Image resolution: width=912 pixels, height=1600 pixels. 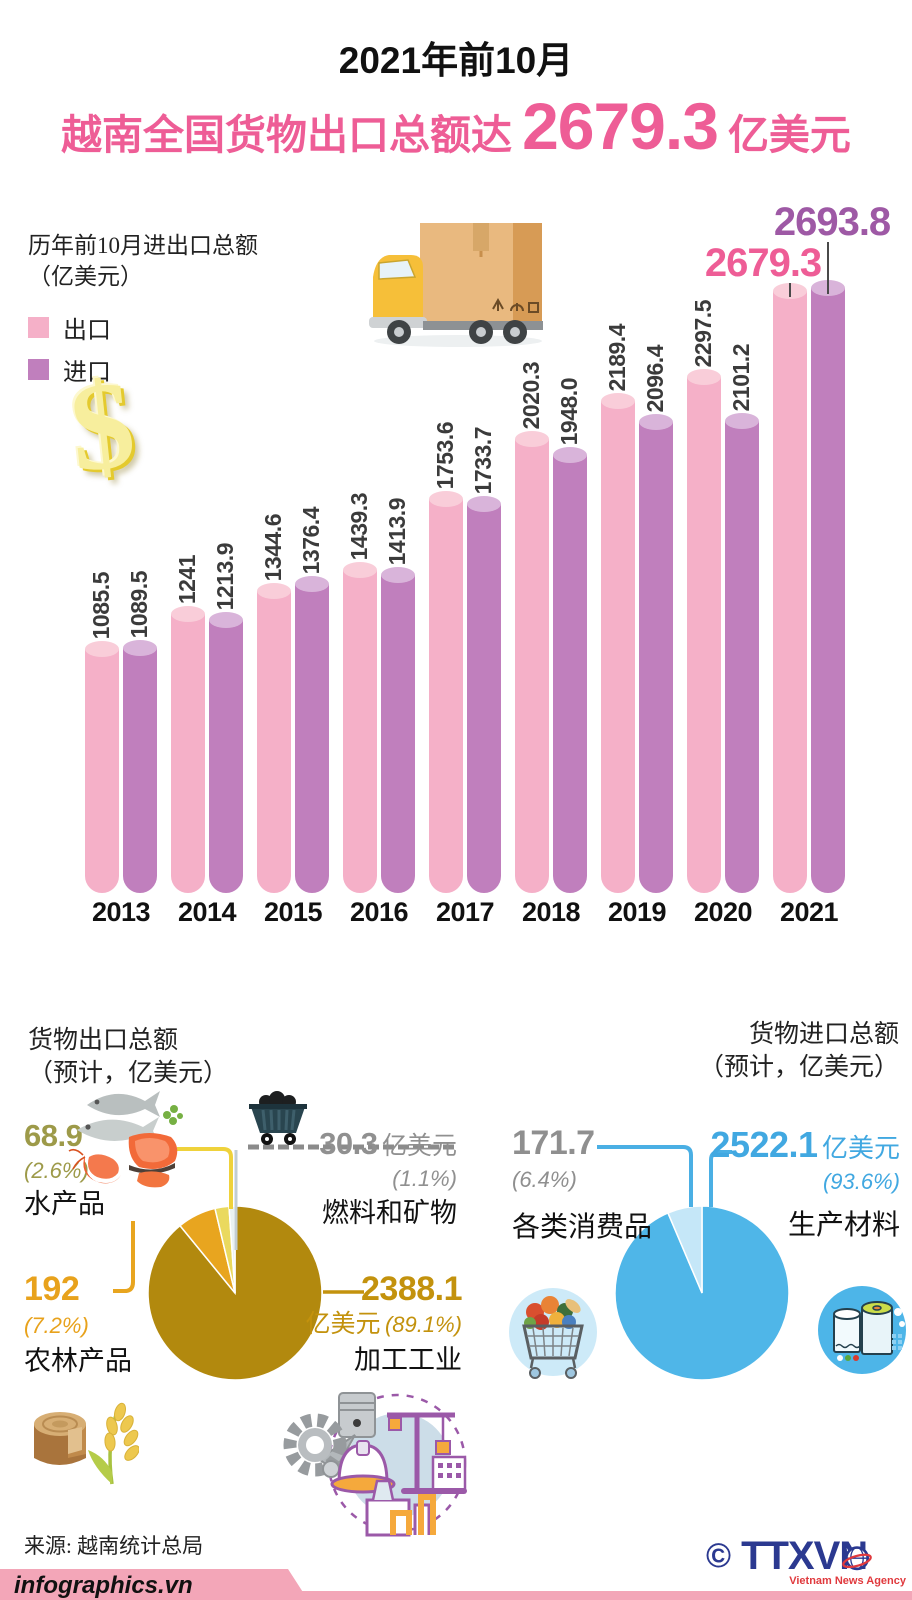 What do you see at coordinates (843, 1225) in the screenshot?
I see `materials-name: 生产材料` at bounding box center [843, 1225].